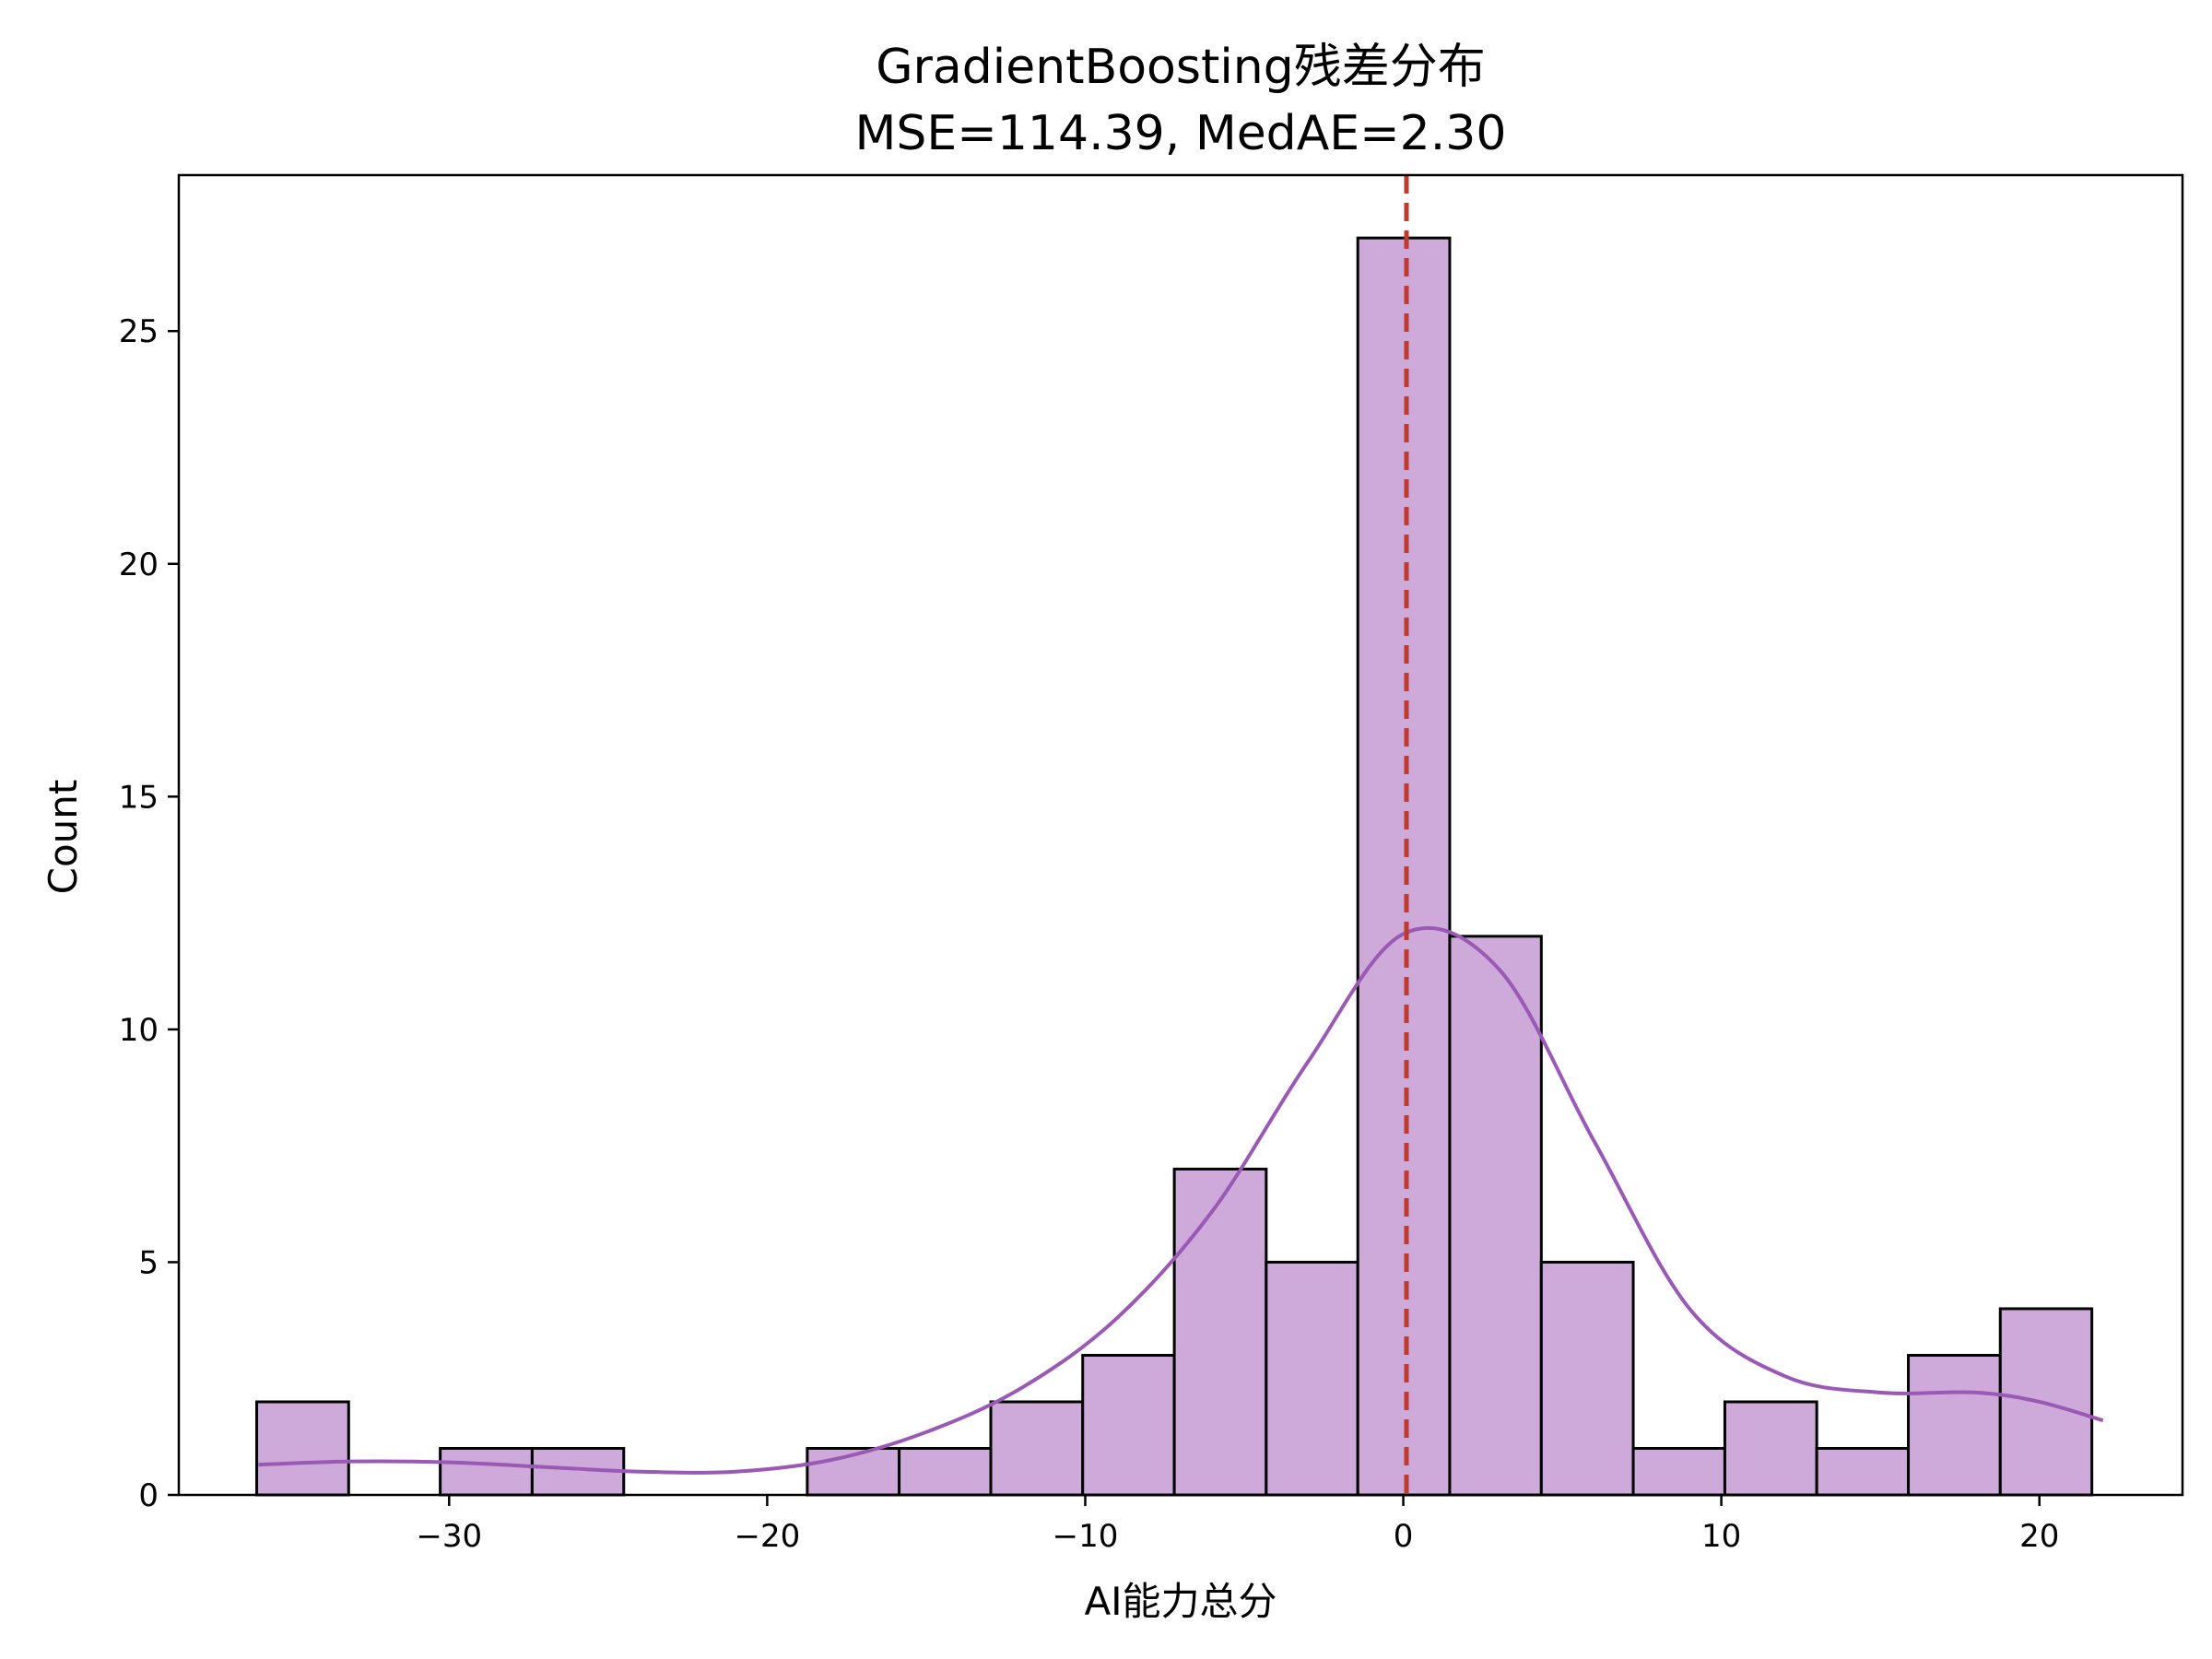 This screenshot has width=2212, height=1659. What do you see at coordinates (1180, 1601) in the screenshot?
I see `x-axis-label: AI能力总分` at bounding box center [1180, 1601].